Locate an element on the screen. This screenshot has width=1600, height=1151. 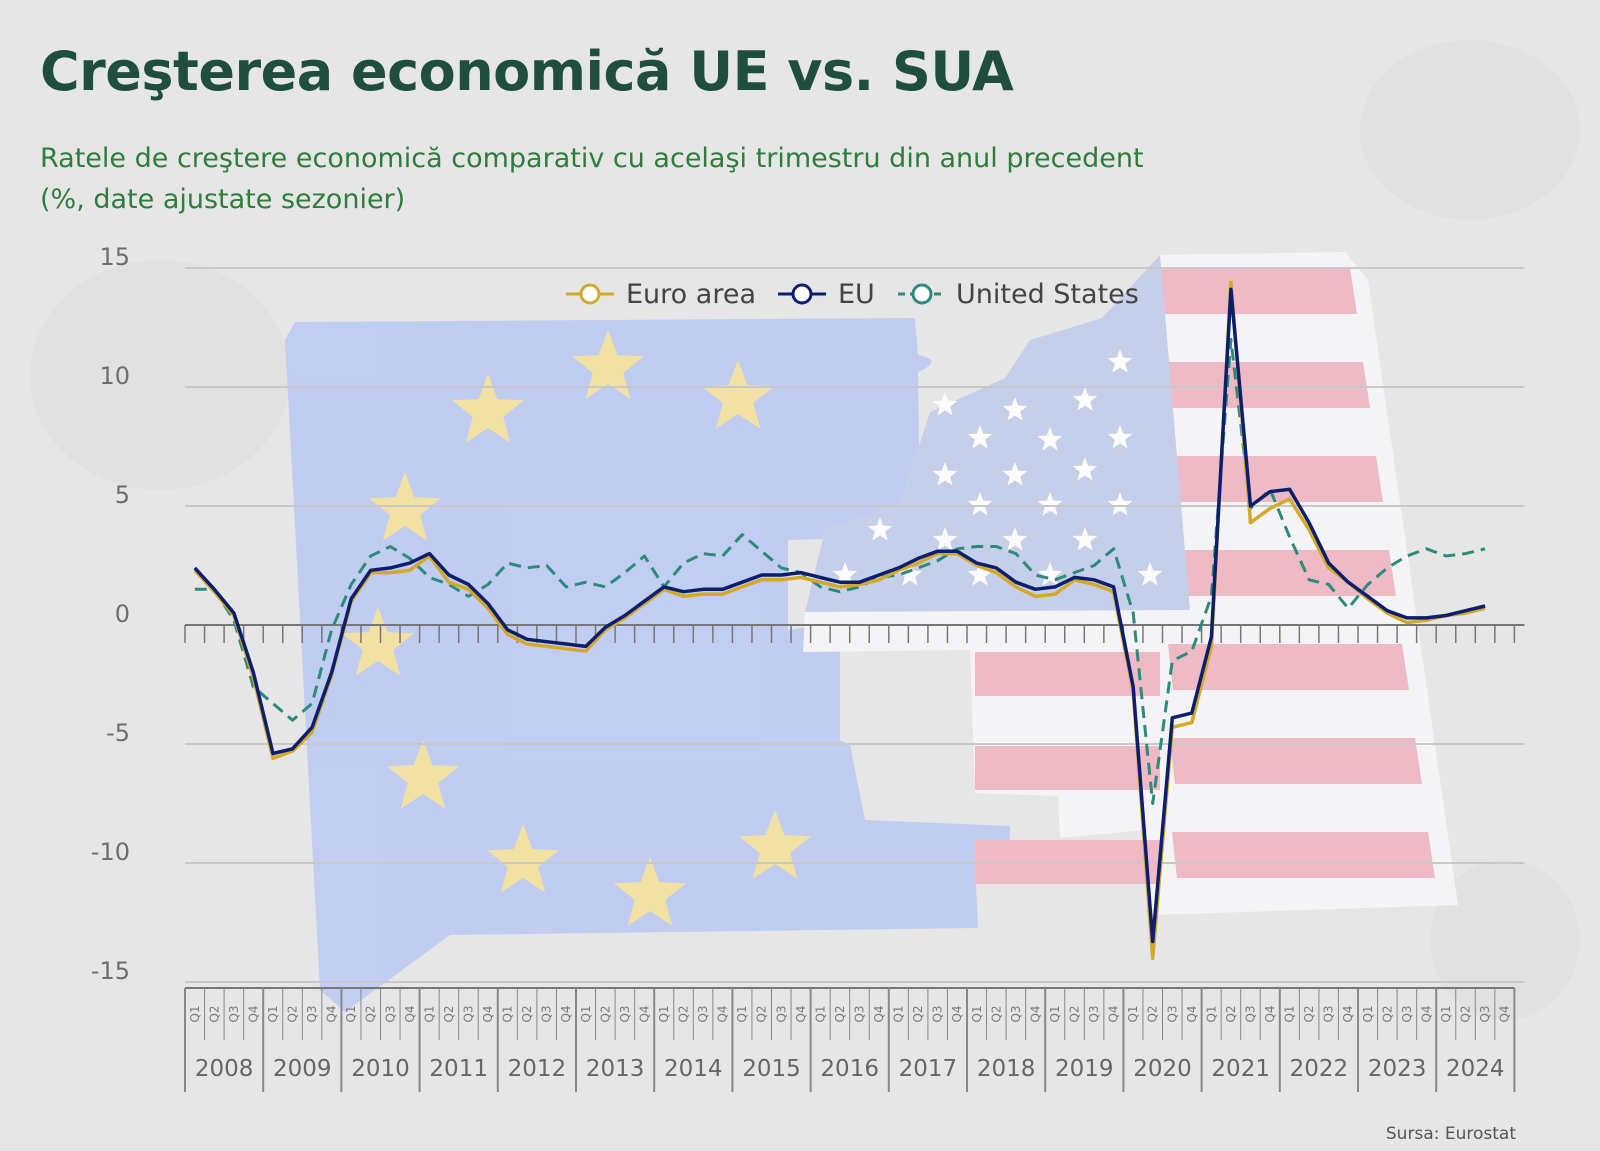
chart-title: Creşterea economică UE vs. SUA is located at coordinates (527, 71).